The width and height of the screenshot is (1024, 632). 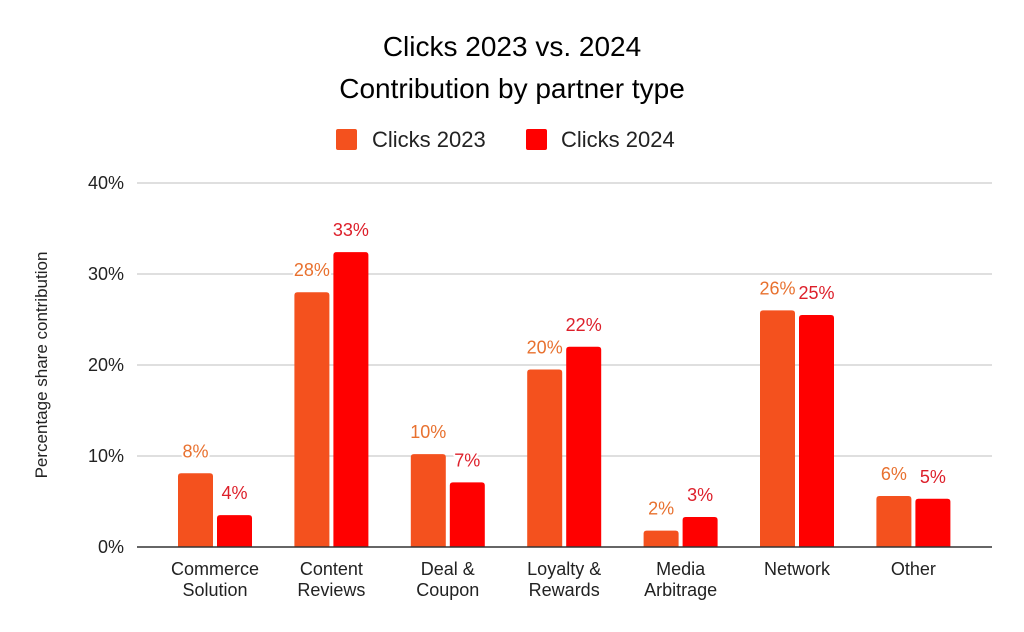 I want to click on data-label: 22%, so click(x=584, y=325).